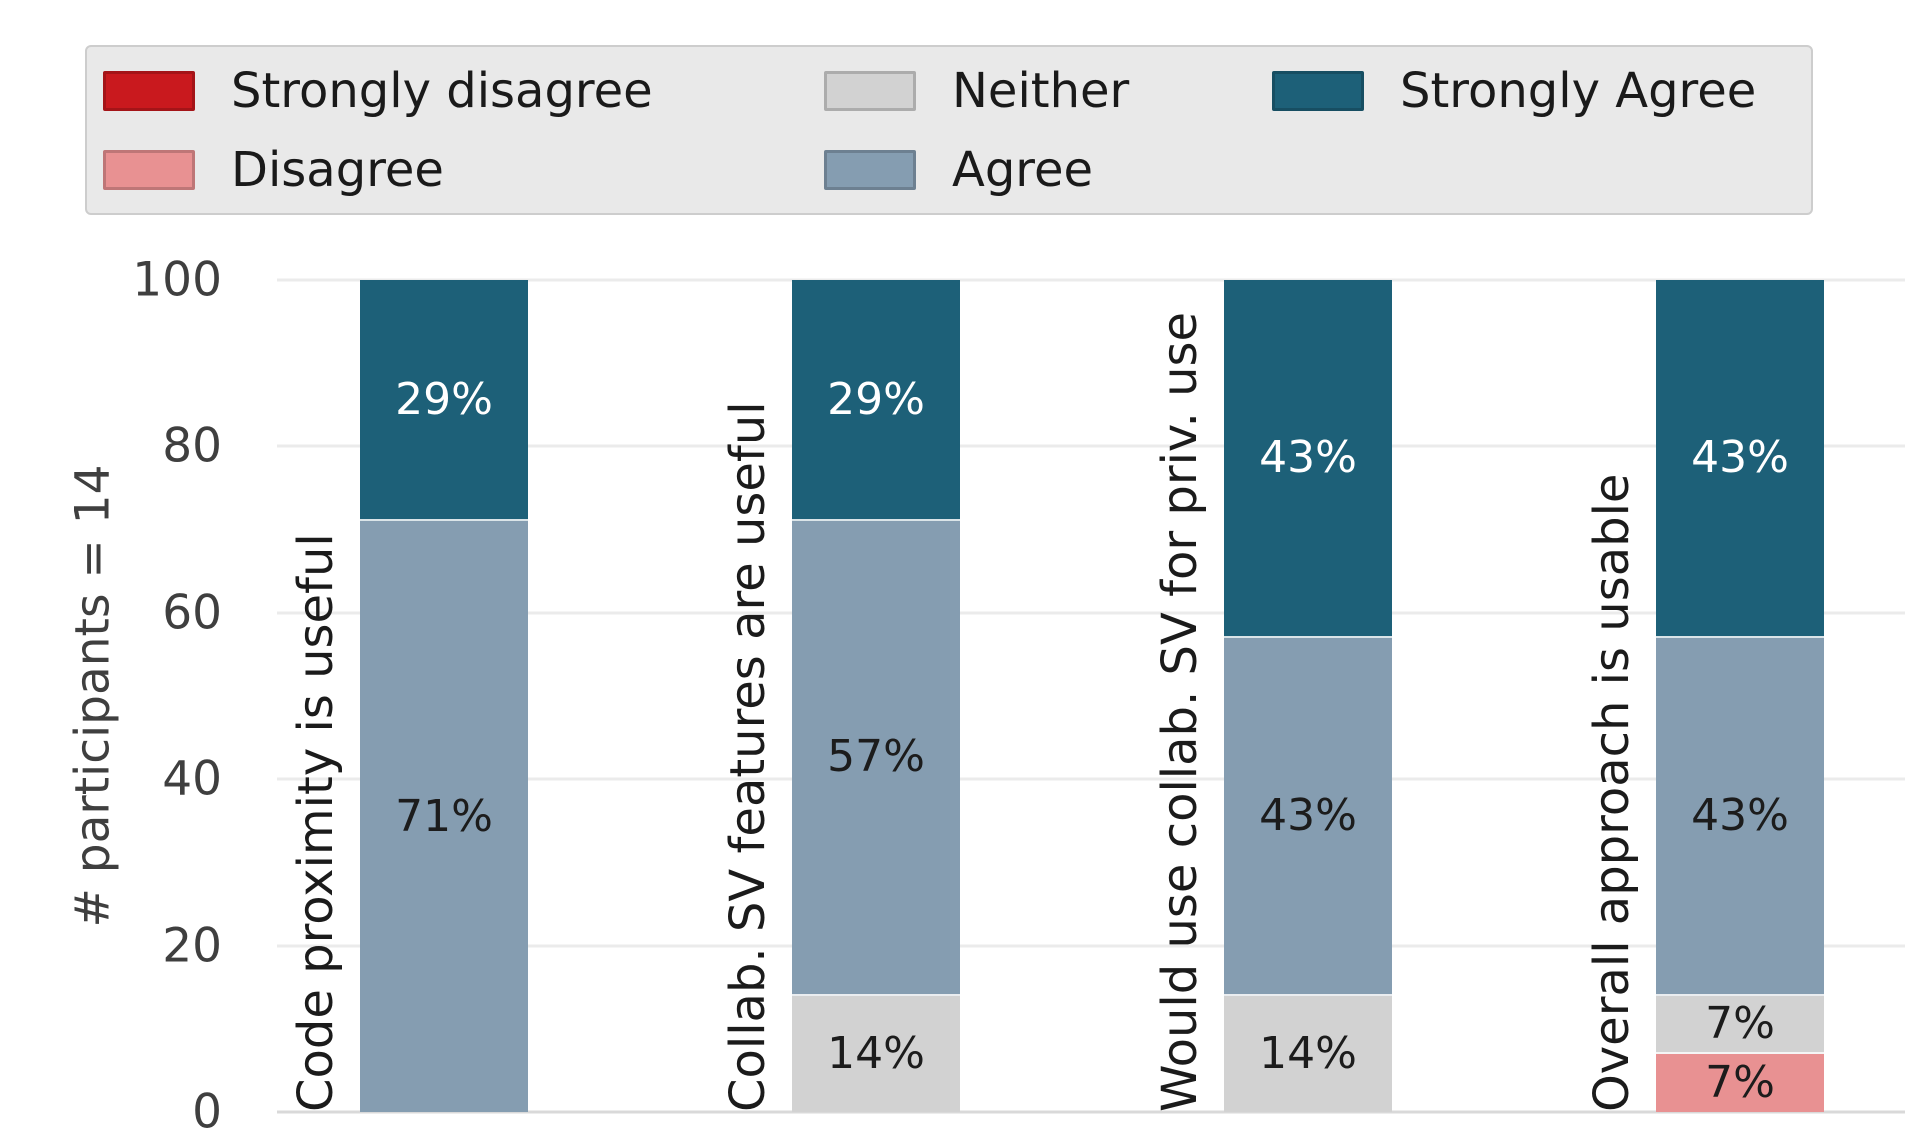 The width and height of the screenshot is (1920, 1143). What do you see at coordinates (337, 169) in the screenshot?
I see `legend-label: Disagree` at bounding box center [337, 169].